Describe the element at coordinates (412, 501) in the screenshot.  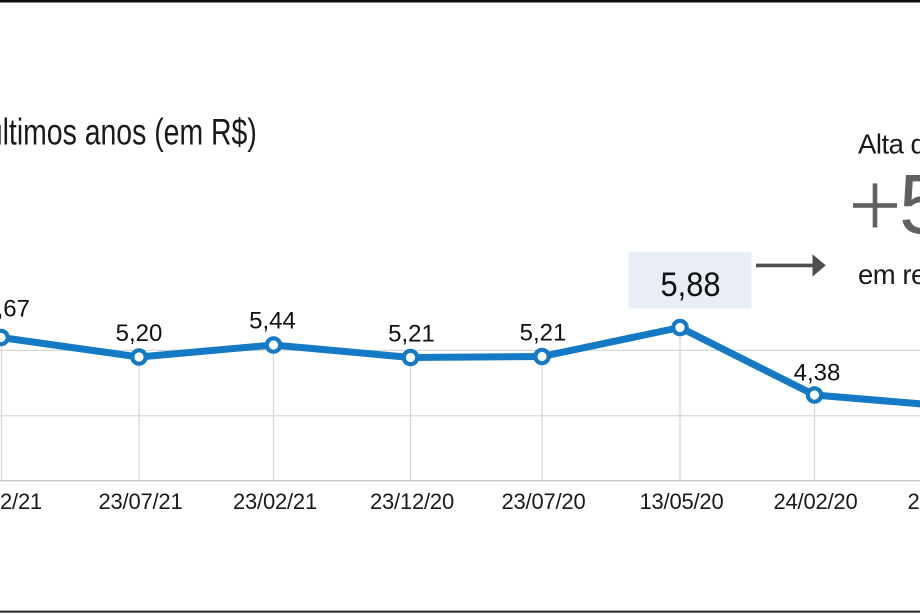
I see `svg-text: 23/12/20` at that location.